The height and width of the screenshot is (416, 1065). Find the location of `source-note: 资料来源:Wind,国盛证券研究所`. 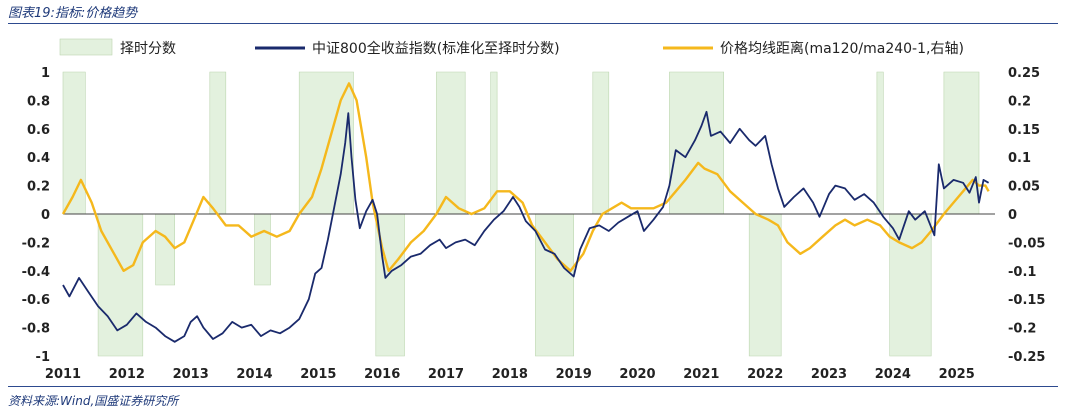

source-note: 资料来源:Wind,国盛证券研究所 is located at coordinates (93, 401).